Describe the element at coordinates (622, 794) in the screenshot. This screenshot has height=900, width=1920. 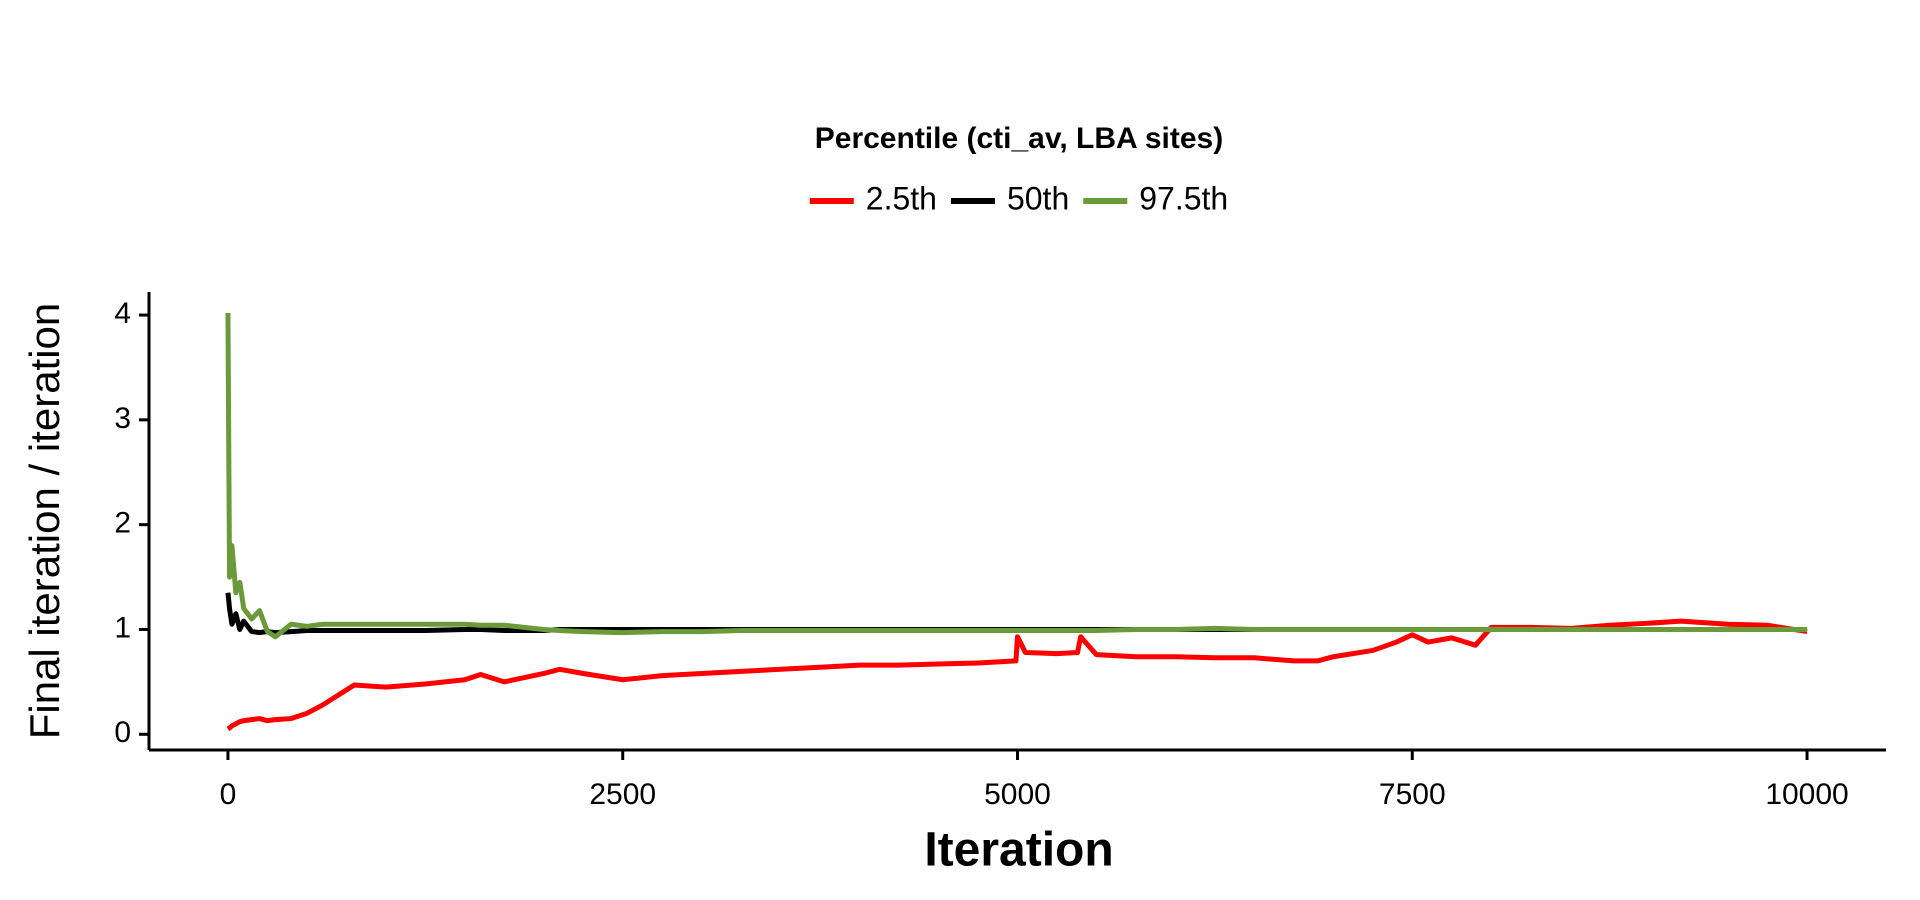
I see `x-tick-label: 2500` at that location.